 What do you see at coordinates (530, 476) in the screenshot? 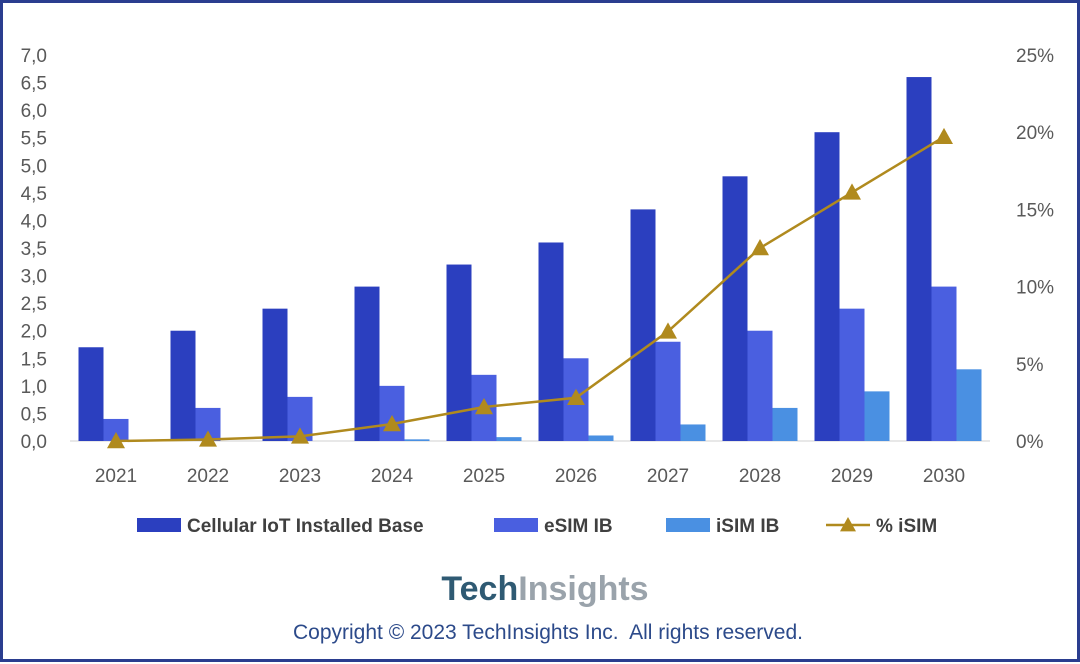
I see `x-axis-ticks: 2021 2022 2023 2024 2025 2026 2027 2028 2029 2030` at bounding box center [530, 476].